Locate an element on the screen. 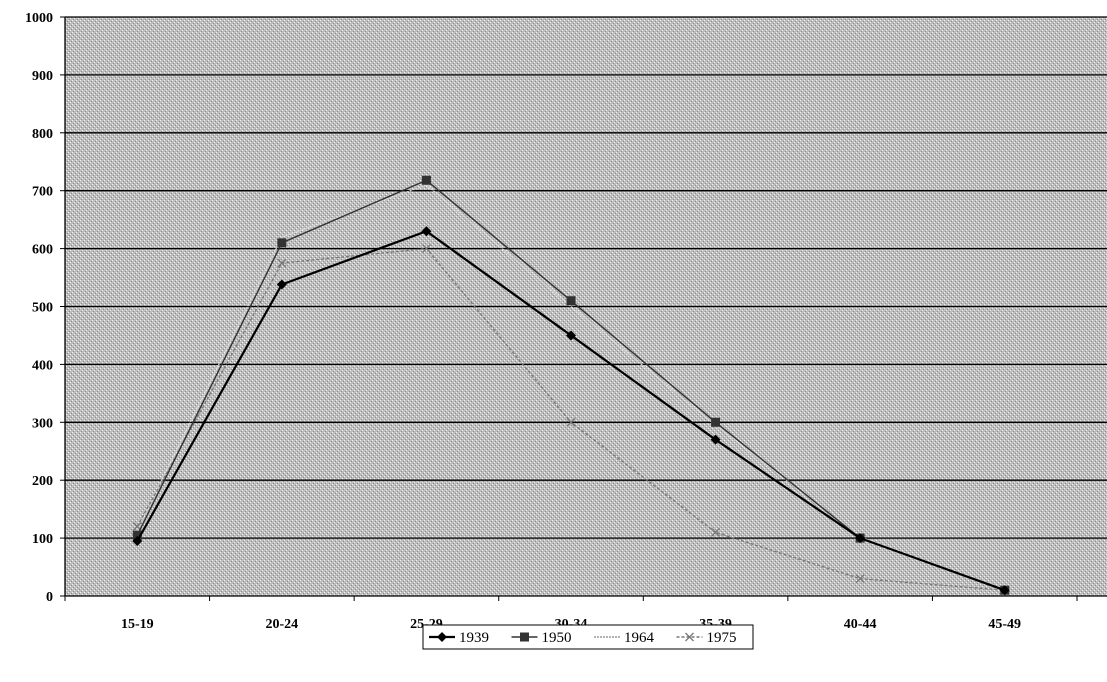  legend-label-1950: 1950 is located at coordinates (557, 638).